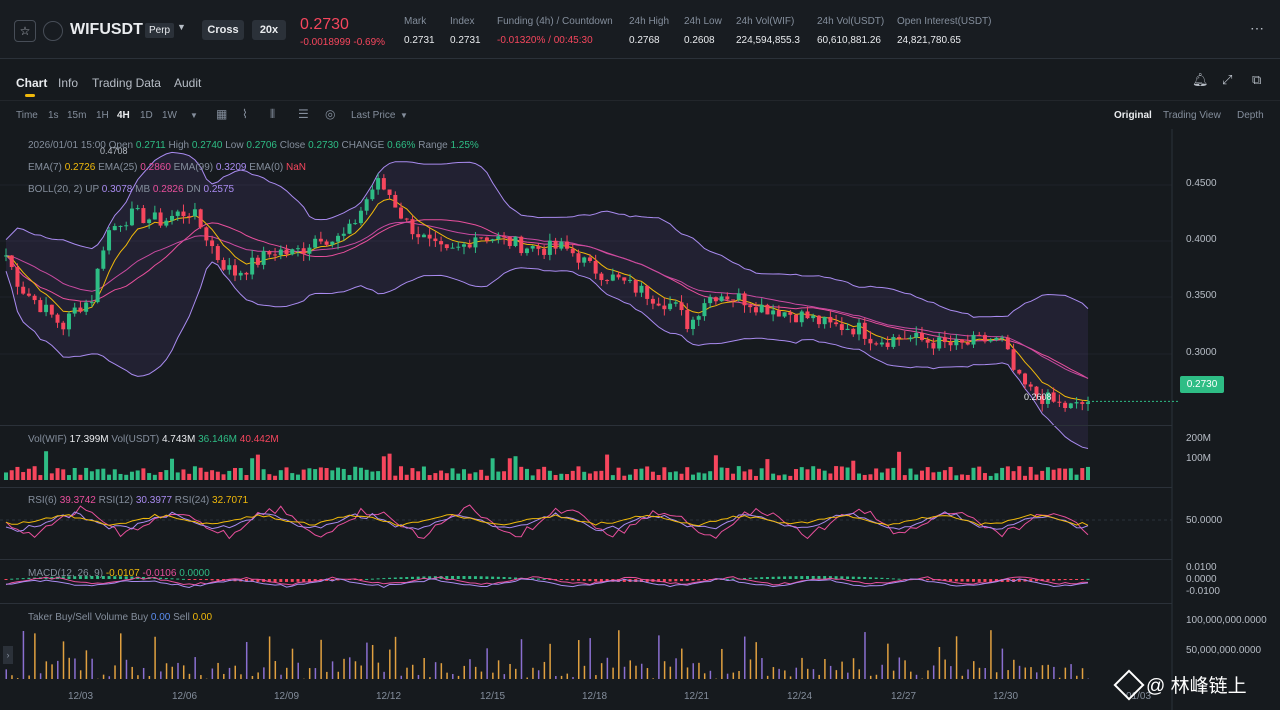 This screenshot has width=1280, height=710. Describe the element at coordinates (222, 114) in the screenshot. I see `calendar-icon: ▦` at that location.